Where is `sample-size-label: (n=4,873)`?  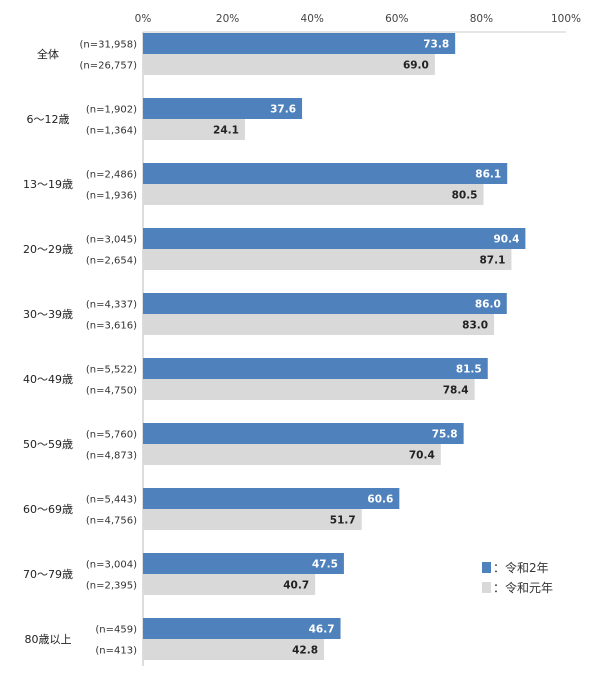 sample-size-label: (n=4,873) is located at coordinates (111, 456).